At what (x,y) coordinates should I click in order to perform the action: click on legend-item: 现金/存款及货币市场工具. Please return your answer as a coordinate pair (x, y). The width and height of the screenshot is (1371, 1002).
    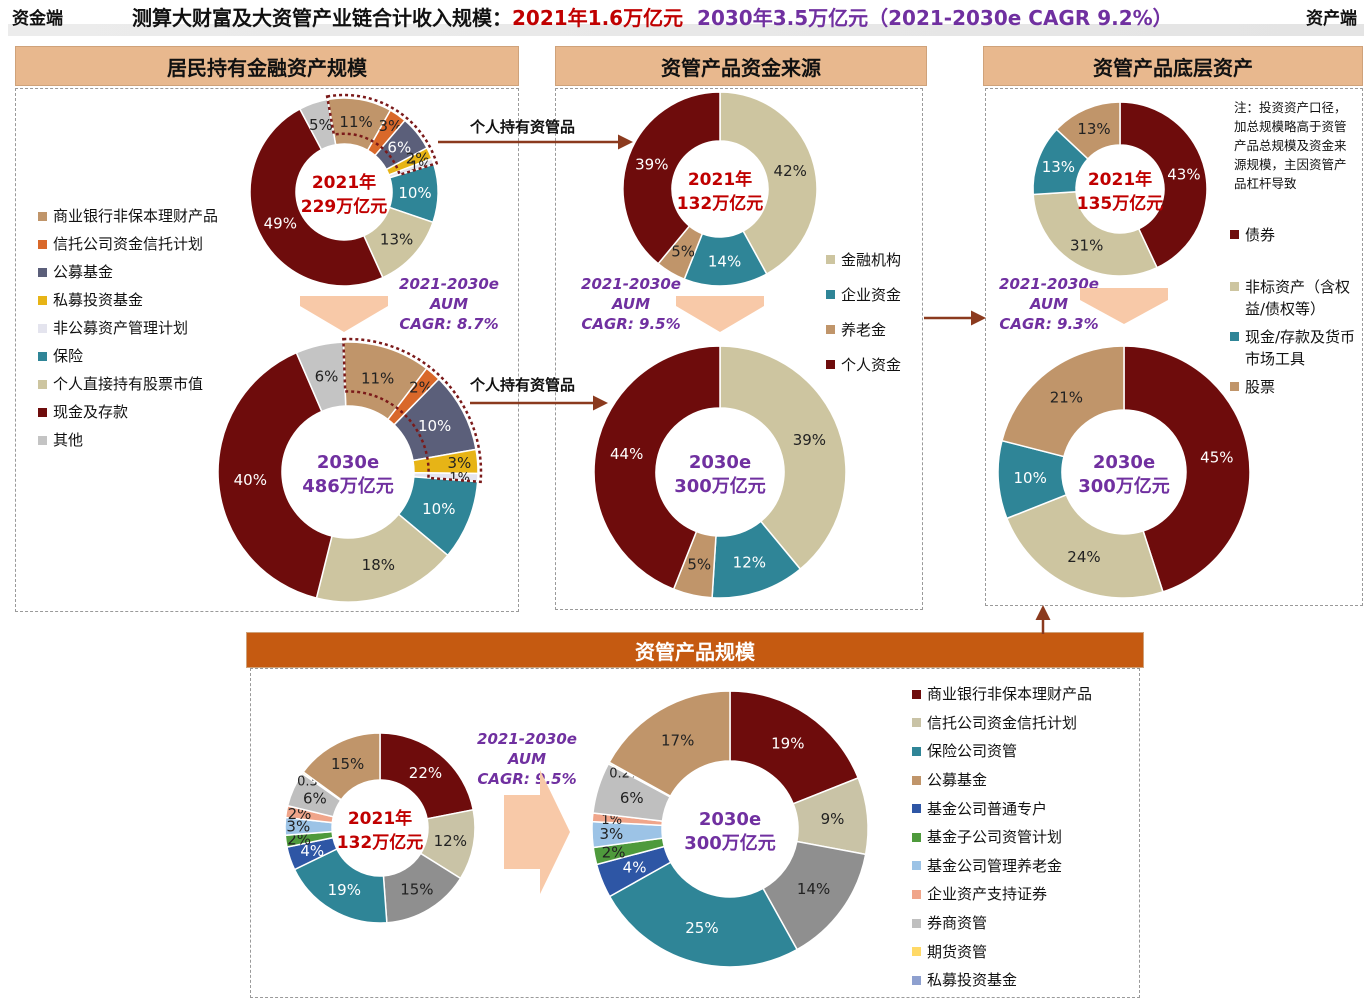
    Looking at the image, I should click on (1295, 348).